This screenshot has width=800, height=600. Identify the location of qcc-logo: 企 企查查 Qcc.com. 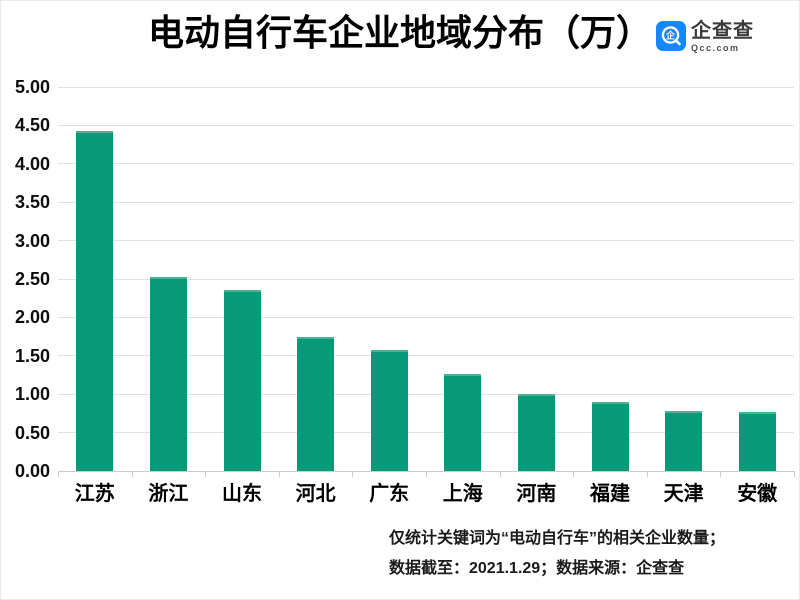
(705, 37).